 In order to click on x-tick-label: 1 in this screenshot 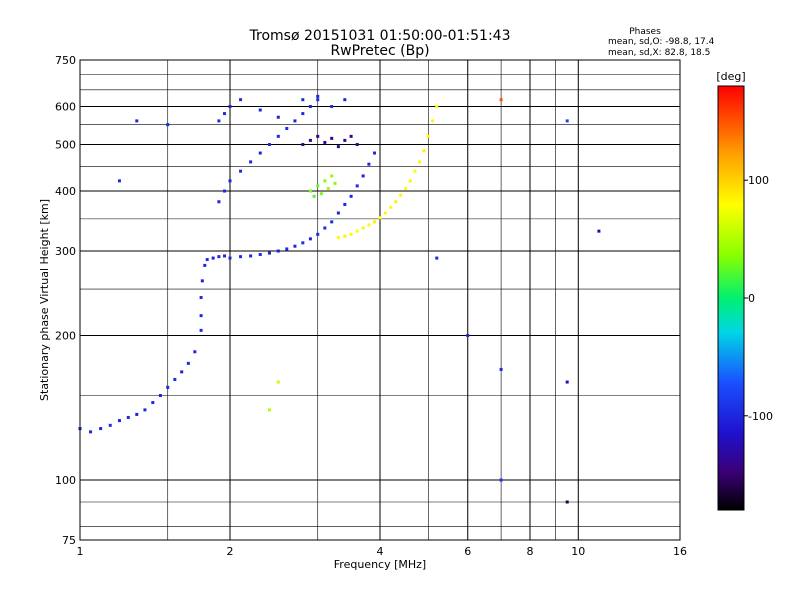, I will do `click(80, 551)`.